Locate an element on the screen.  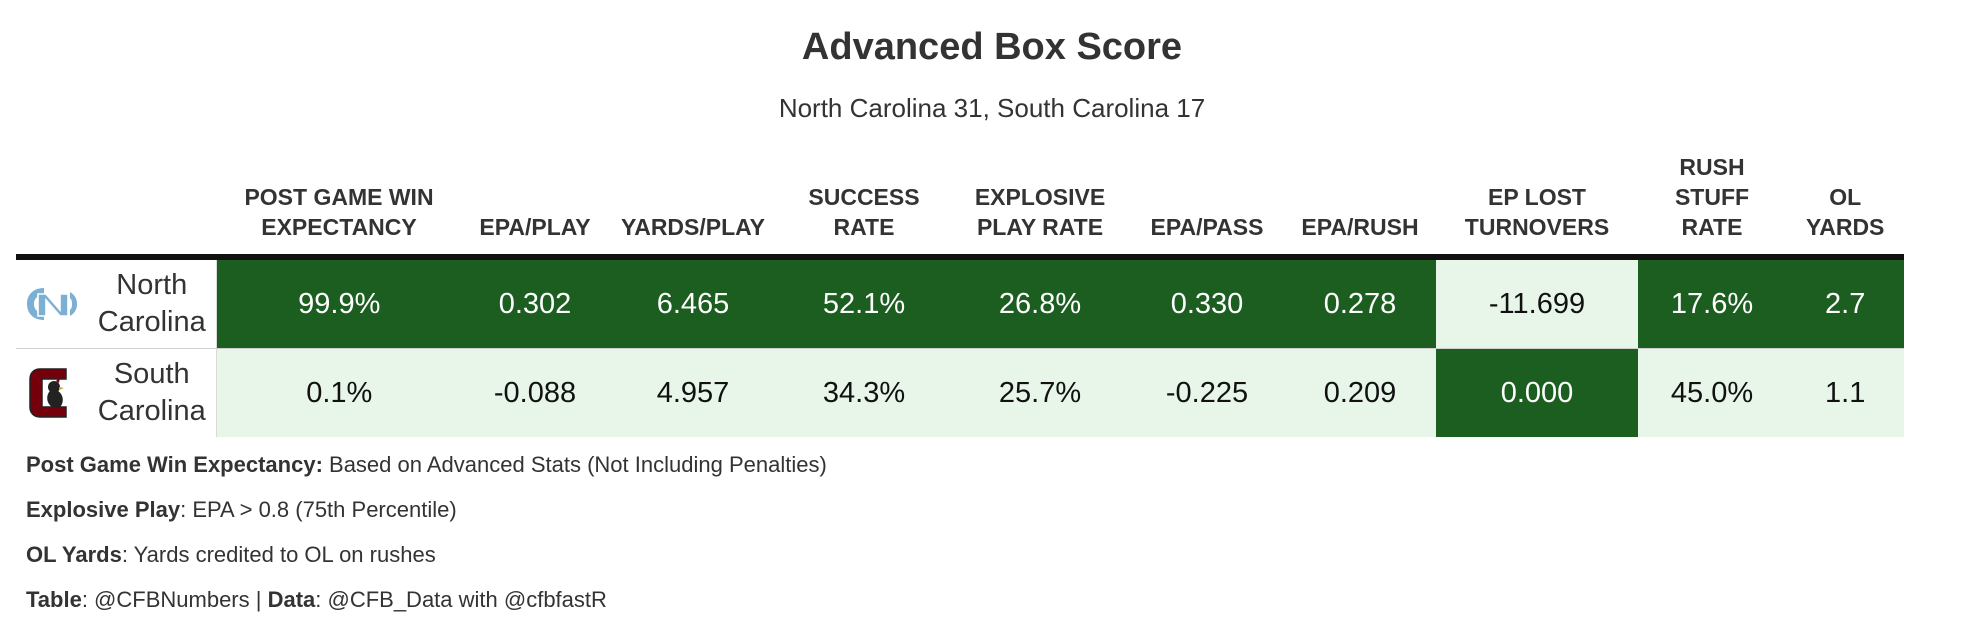
footnote-ol-yards: OL Yards: Yards credited to OL on rushes is located at coordinates (426, 562).